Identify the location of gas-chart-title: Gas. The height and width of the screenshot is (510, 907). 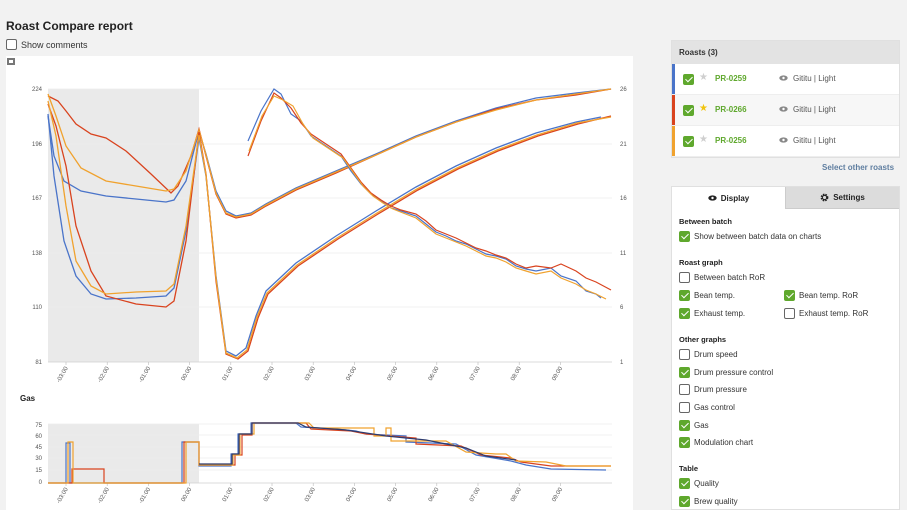
(28, 398).